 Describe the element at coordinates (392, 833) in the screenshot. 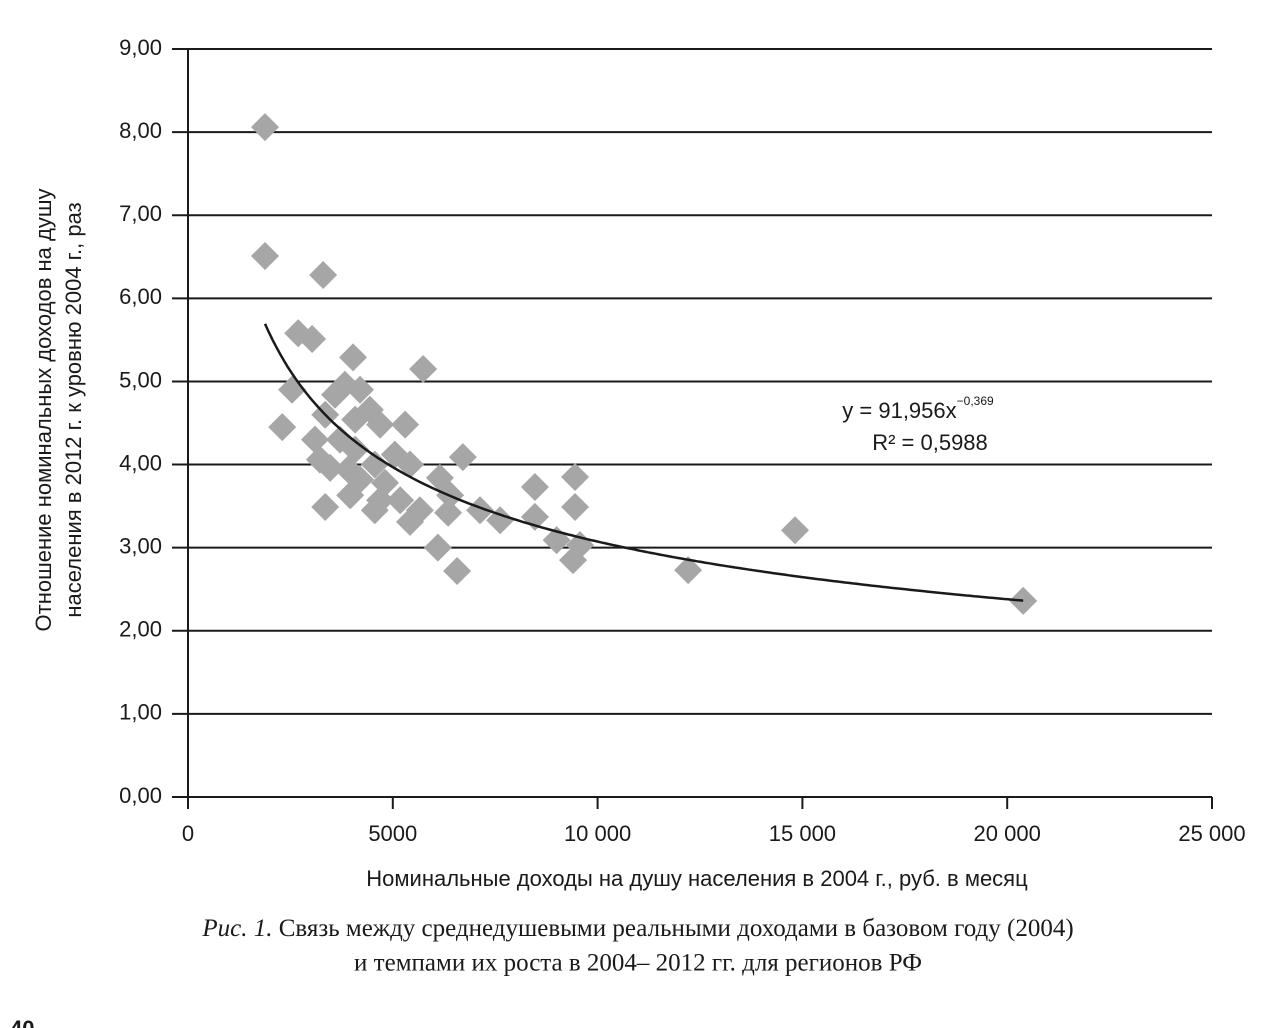

I see `x-tick-label: 5000` at that location.